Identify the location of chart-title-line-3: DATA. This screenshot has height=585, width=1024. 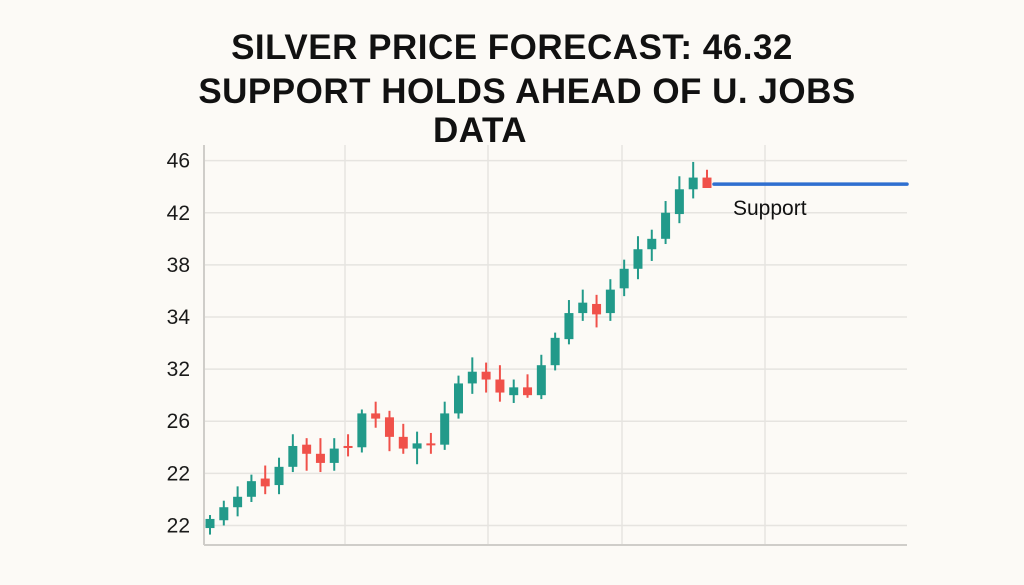
(479, 130).